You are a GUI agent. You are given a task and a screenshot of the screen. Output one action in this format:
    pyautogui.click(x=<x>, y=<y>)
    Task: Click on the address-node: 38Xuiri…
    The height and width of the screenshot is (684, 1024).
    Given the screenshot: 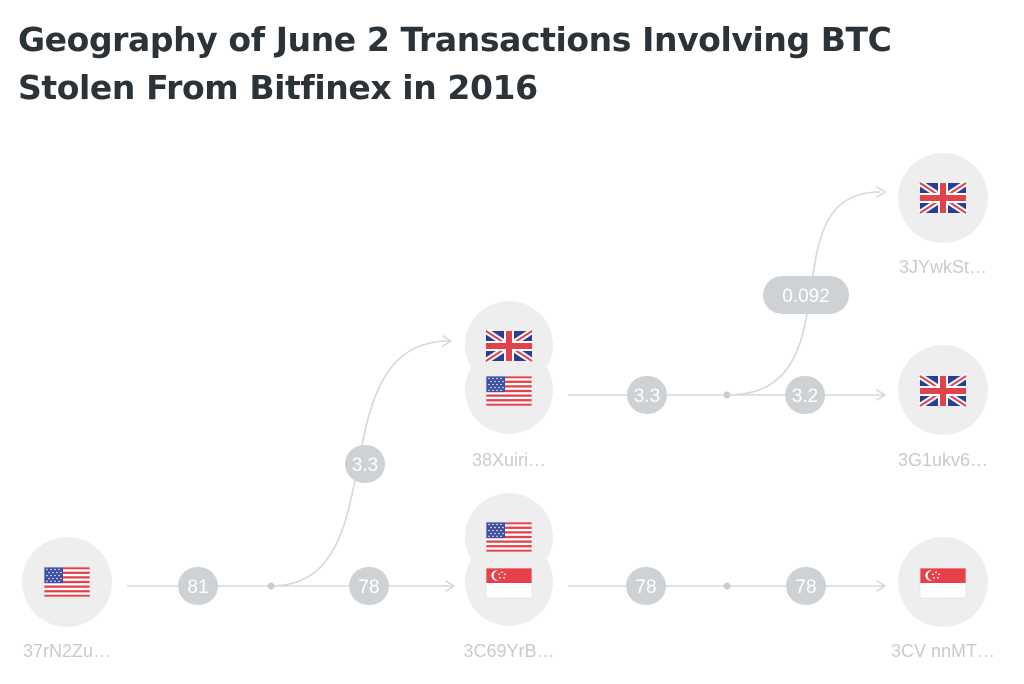 What is the action you would take?
    pyautogui.click(x=509, y=385)
    